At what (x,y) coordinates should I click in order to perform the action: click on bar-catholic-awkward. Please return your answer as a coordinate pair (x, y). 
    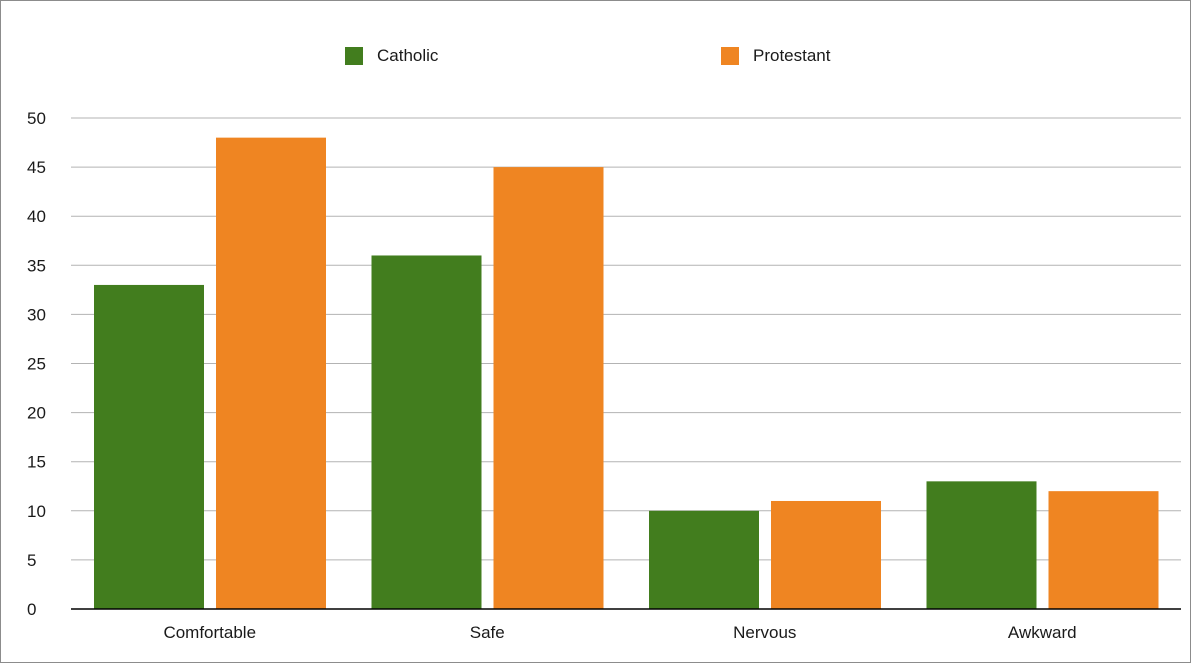
    Looking at the image, I should click on (981, 545).